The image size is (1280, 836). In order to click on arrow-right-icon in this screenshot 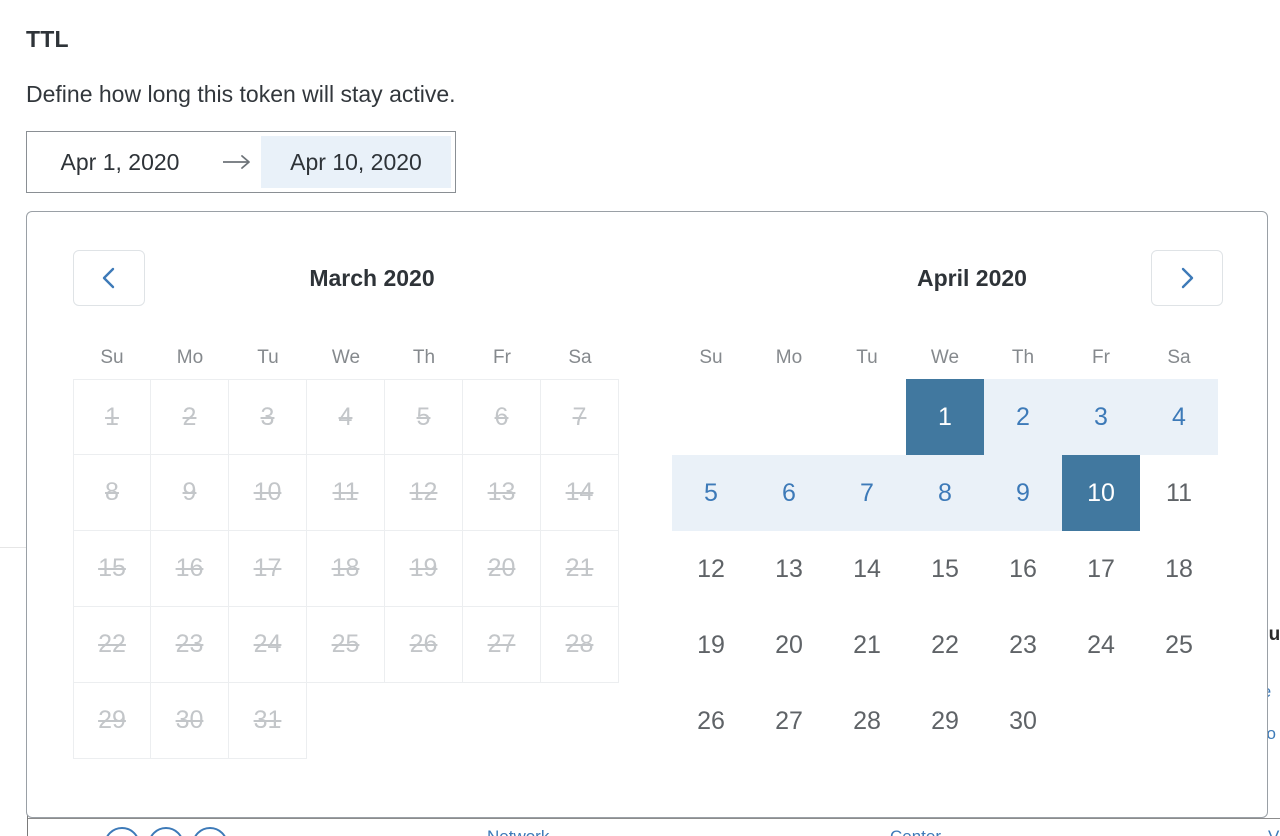, I will do `click(237, 162)`.